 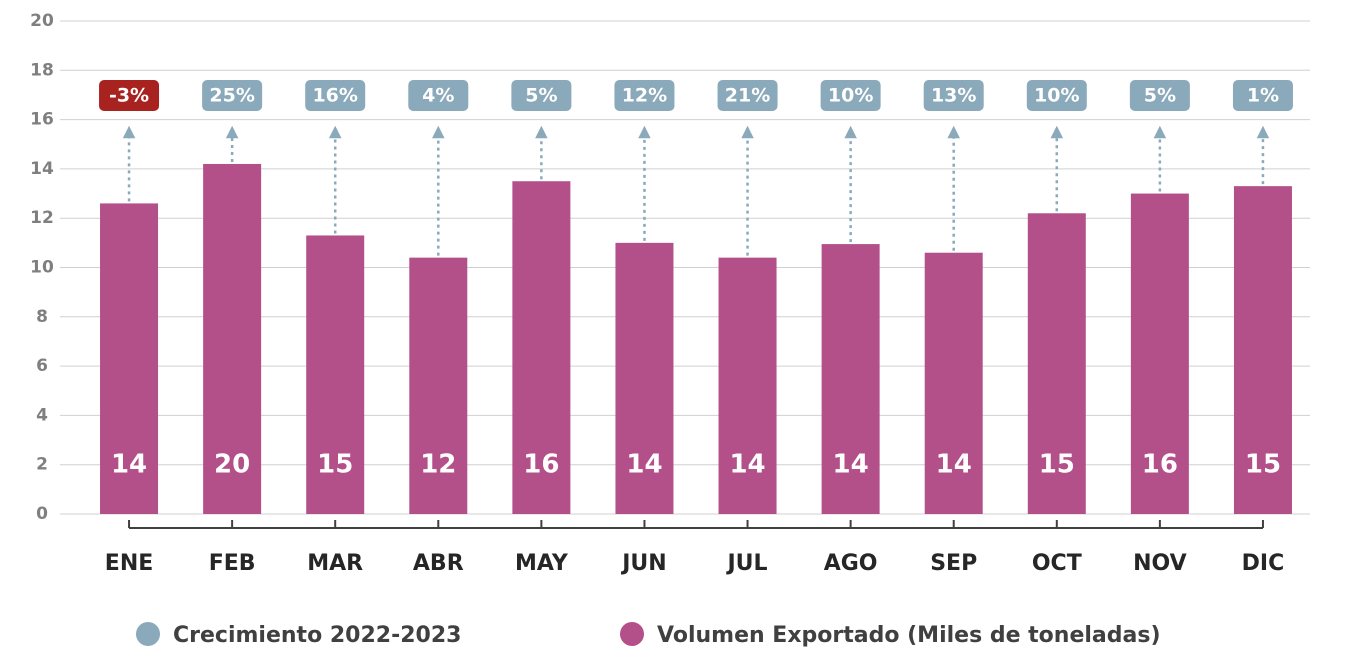 What do you see at coordinates (909, 635) in the screenshot?
I see `legend-label: Volumen Exportado (Miles de toneladas)` at bounding box center [909, 635].